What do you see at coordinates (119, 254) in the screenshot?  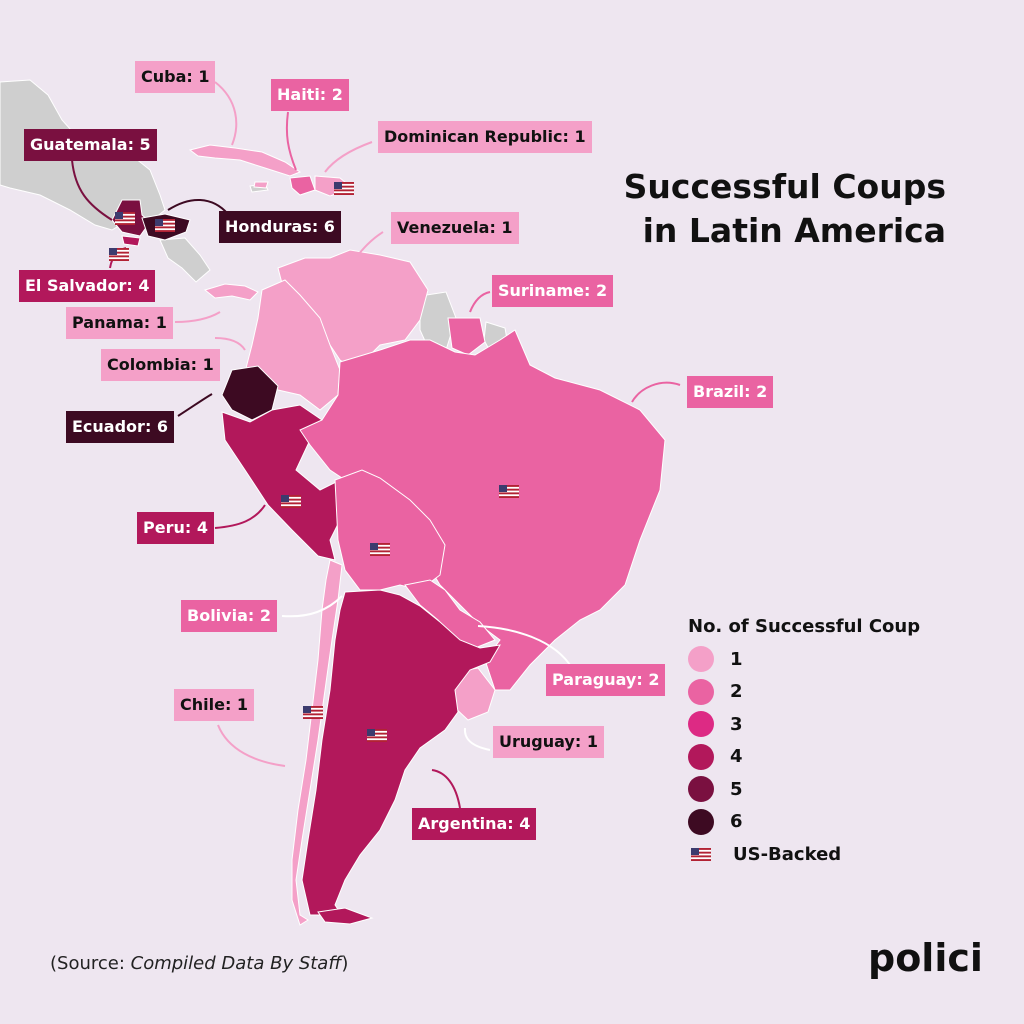 I see `us-flag-icon-el-salvador` at bounding box center [119, 254].